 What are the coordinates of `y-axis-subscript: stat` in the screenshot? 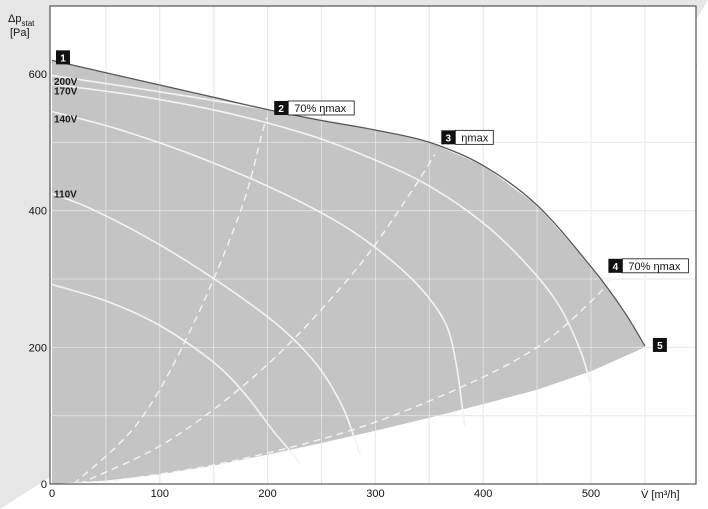 It's located at (28, 23).